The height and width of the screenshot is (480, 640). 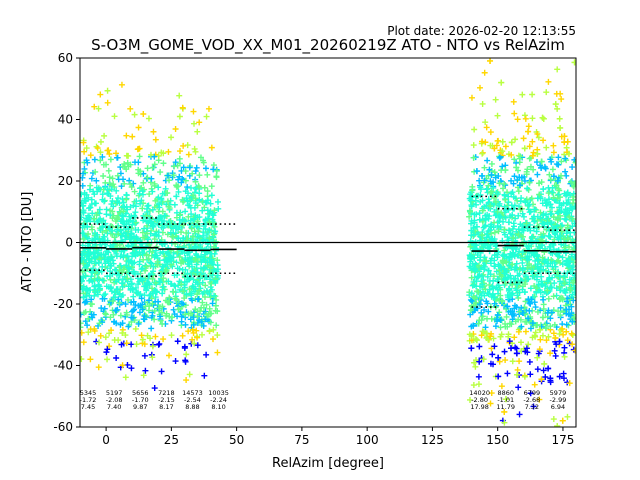 What do you see at coordinates (140, 407) in the screenshot?
I see `bin-std-label: 9.87` at bounding box center [140, 407].